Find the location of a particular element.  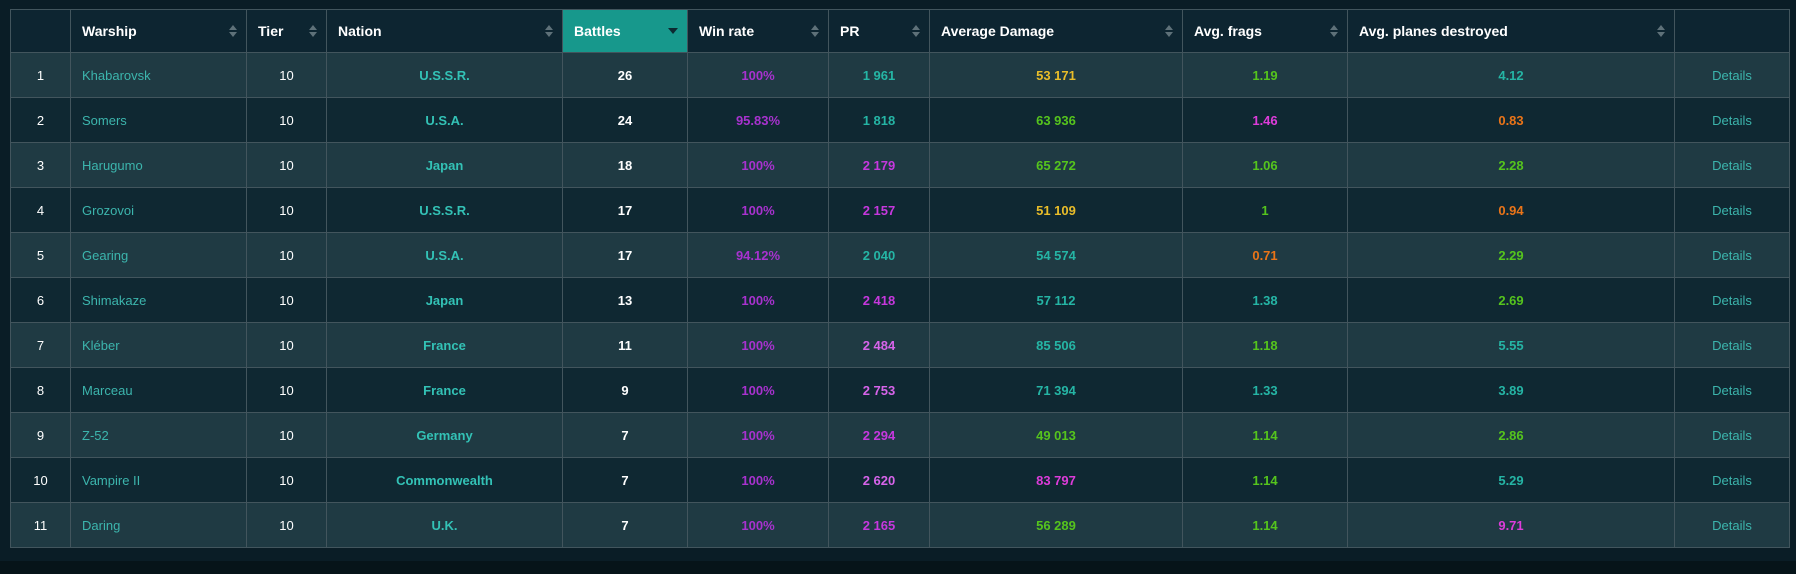

column-header-average-damage: Average Damage is located at coordinates (1056, 31).